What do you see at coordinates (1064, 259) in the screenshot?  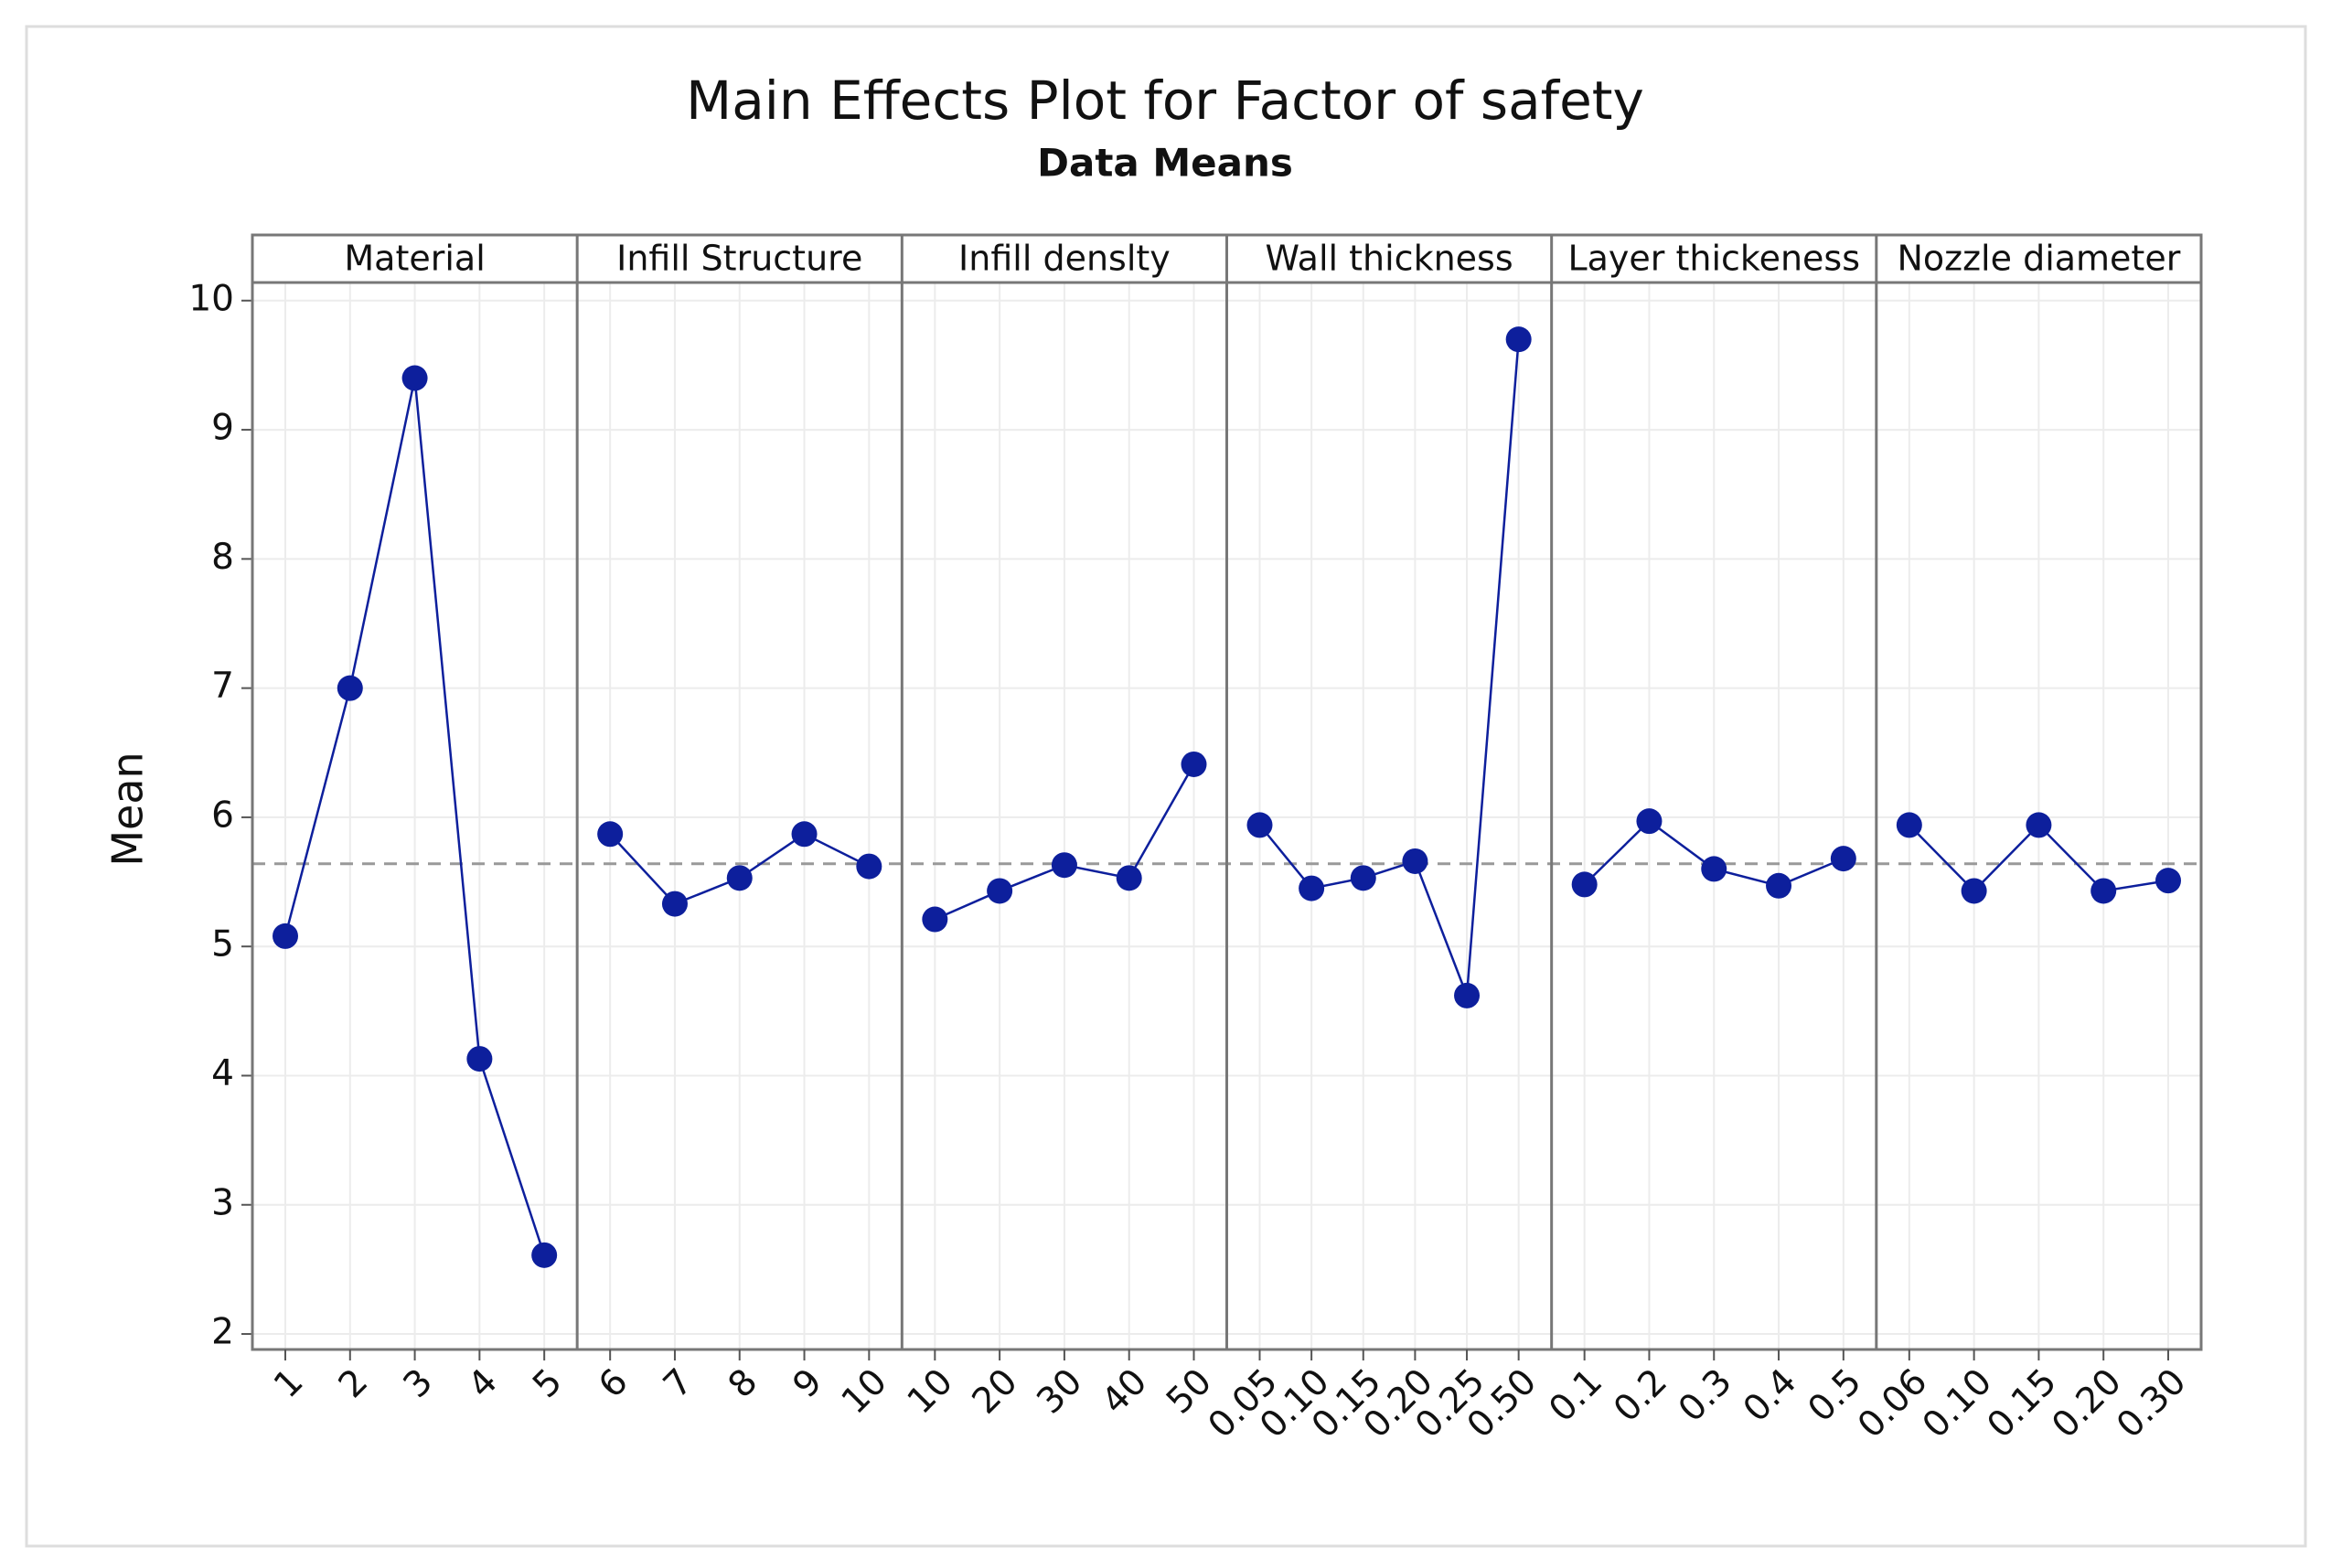 I see `panel-title: Infill denslty` at bounding box center [1064, 259].